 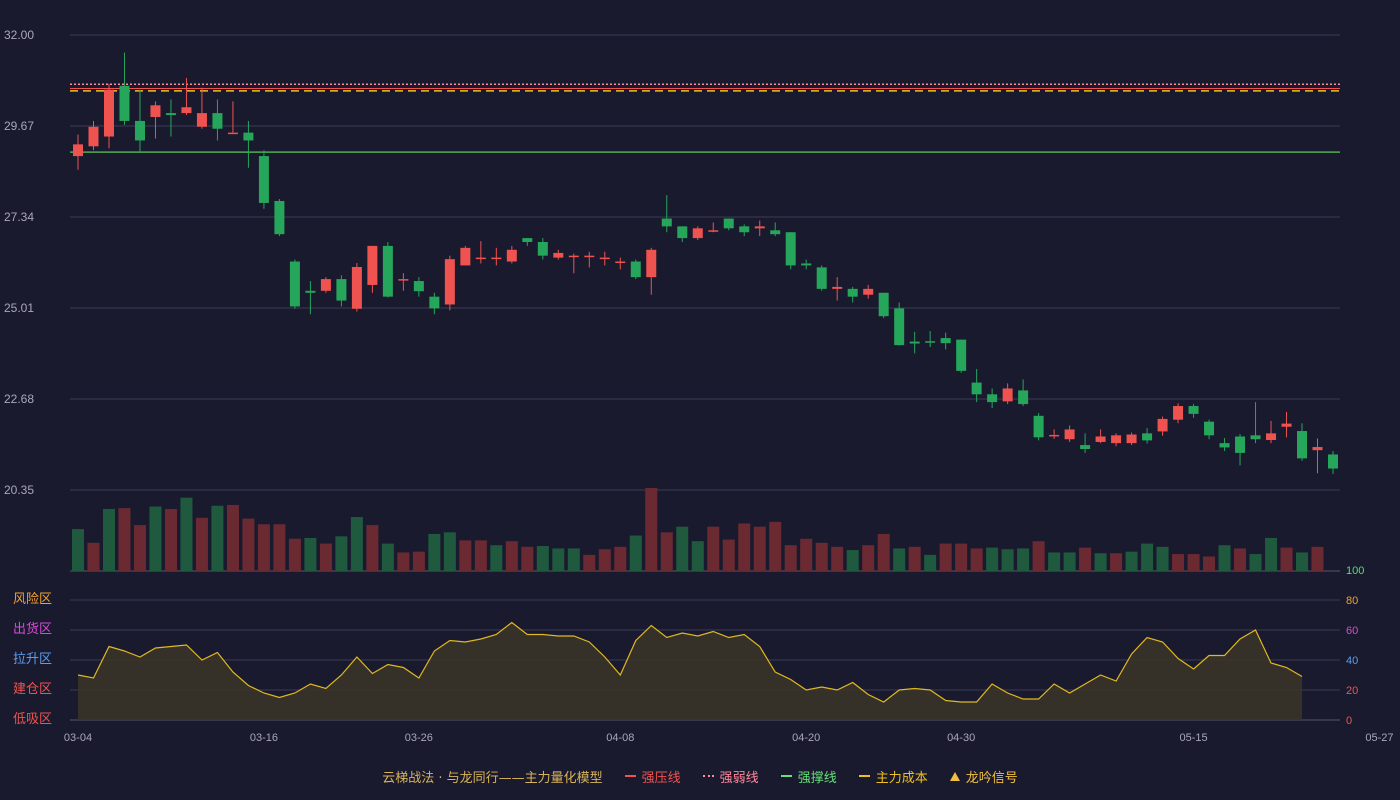 I want to click on legend-item-main-cost: 主力成本, so click(x=893, y=776).